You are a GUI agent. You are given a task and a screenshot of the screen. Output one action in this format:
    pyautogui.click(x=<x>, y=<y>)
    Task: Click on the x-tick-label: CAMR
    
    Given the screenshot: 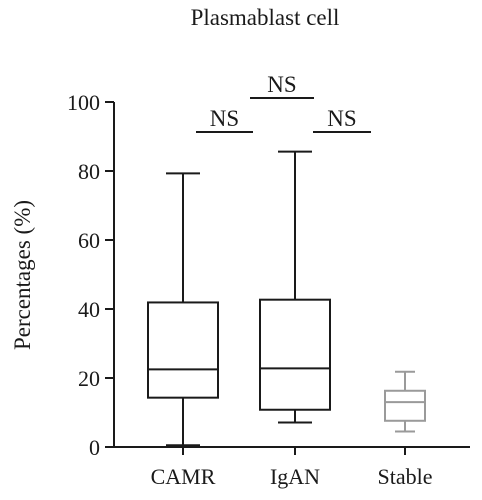 What is the action you would take?
    pyautogui.click(x=183, y=476)
    